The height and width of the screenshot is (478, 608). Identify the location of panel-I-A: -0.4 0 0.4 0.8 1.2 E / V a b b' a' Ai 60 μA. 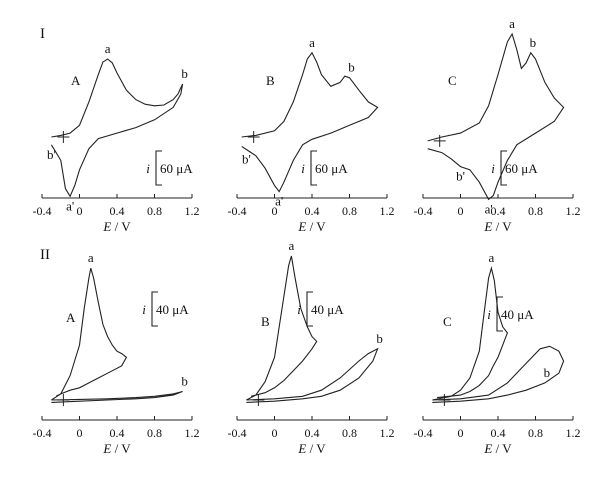
(116, 137).